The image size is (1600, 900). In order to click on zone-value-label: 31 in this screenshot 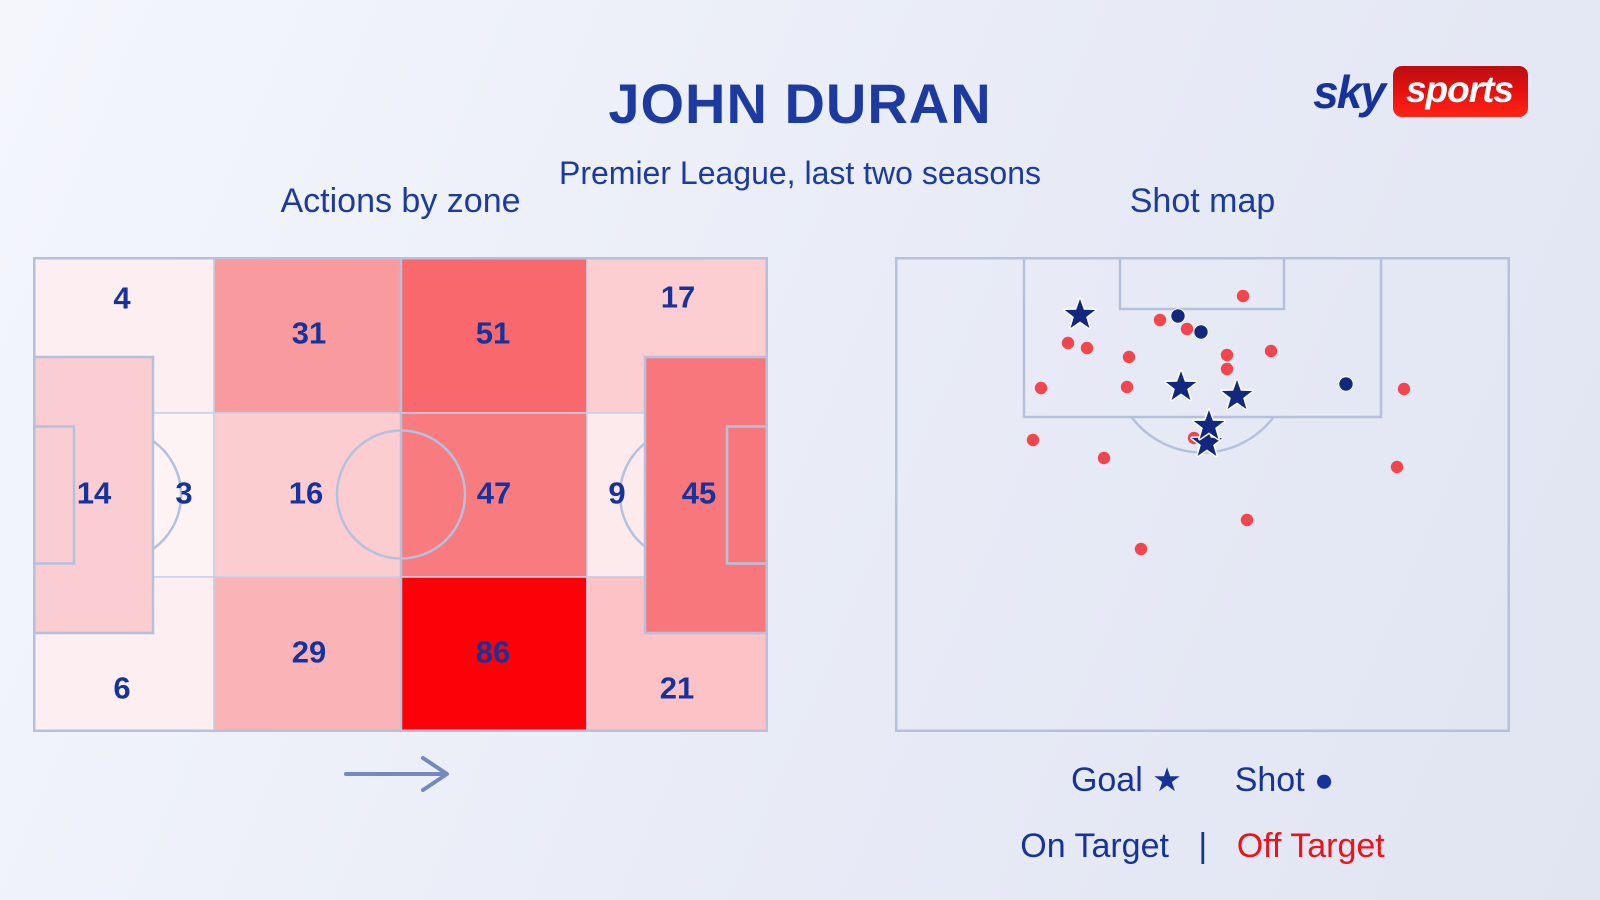, I will do `click(309, 333)`.